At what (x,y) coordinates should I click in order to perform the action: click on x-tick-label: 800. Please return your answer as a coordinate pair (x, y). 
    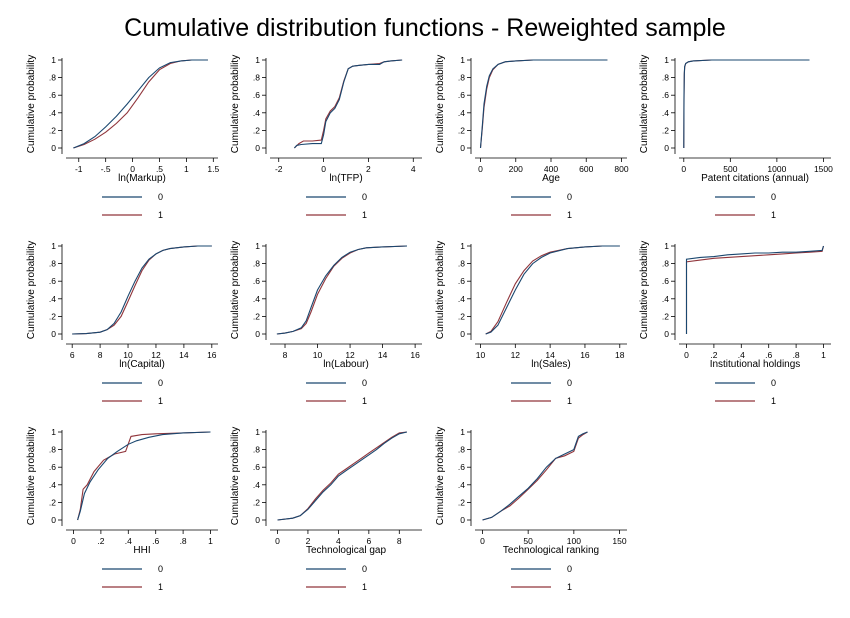
    Looking at the image, I should click on (621, 169).